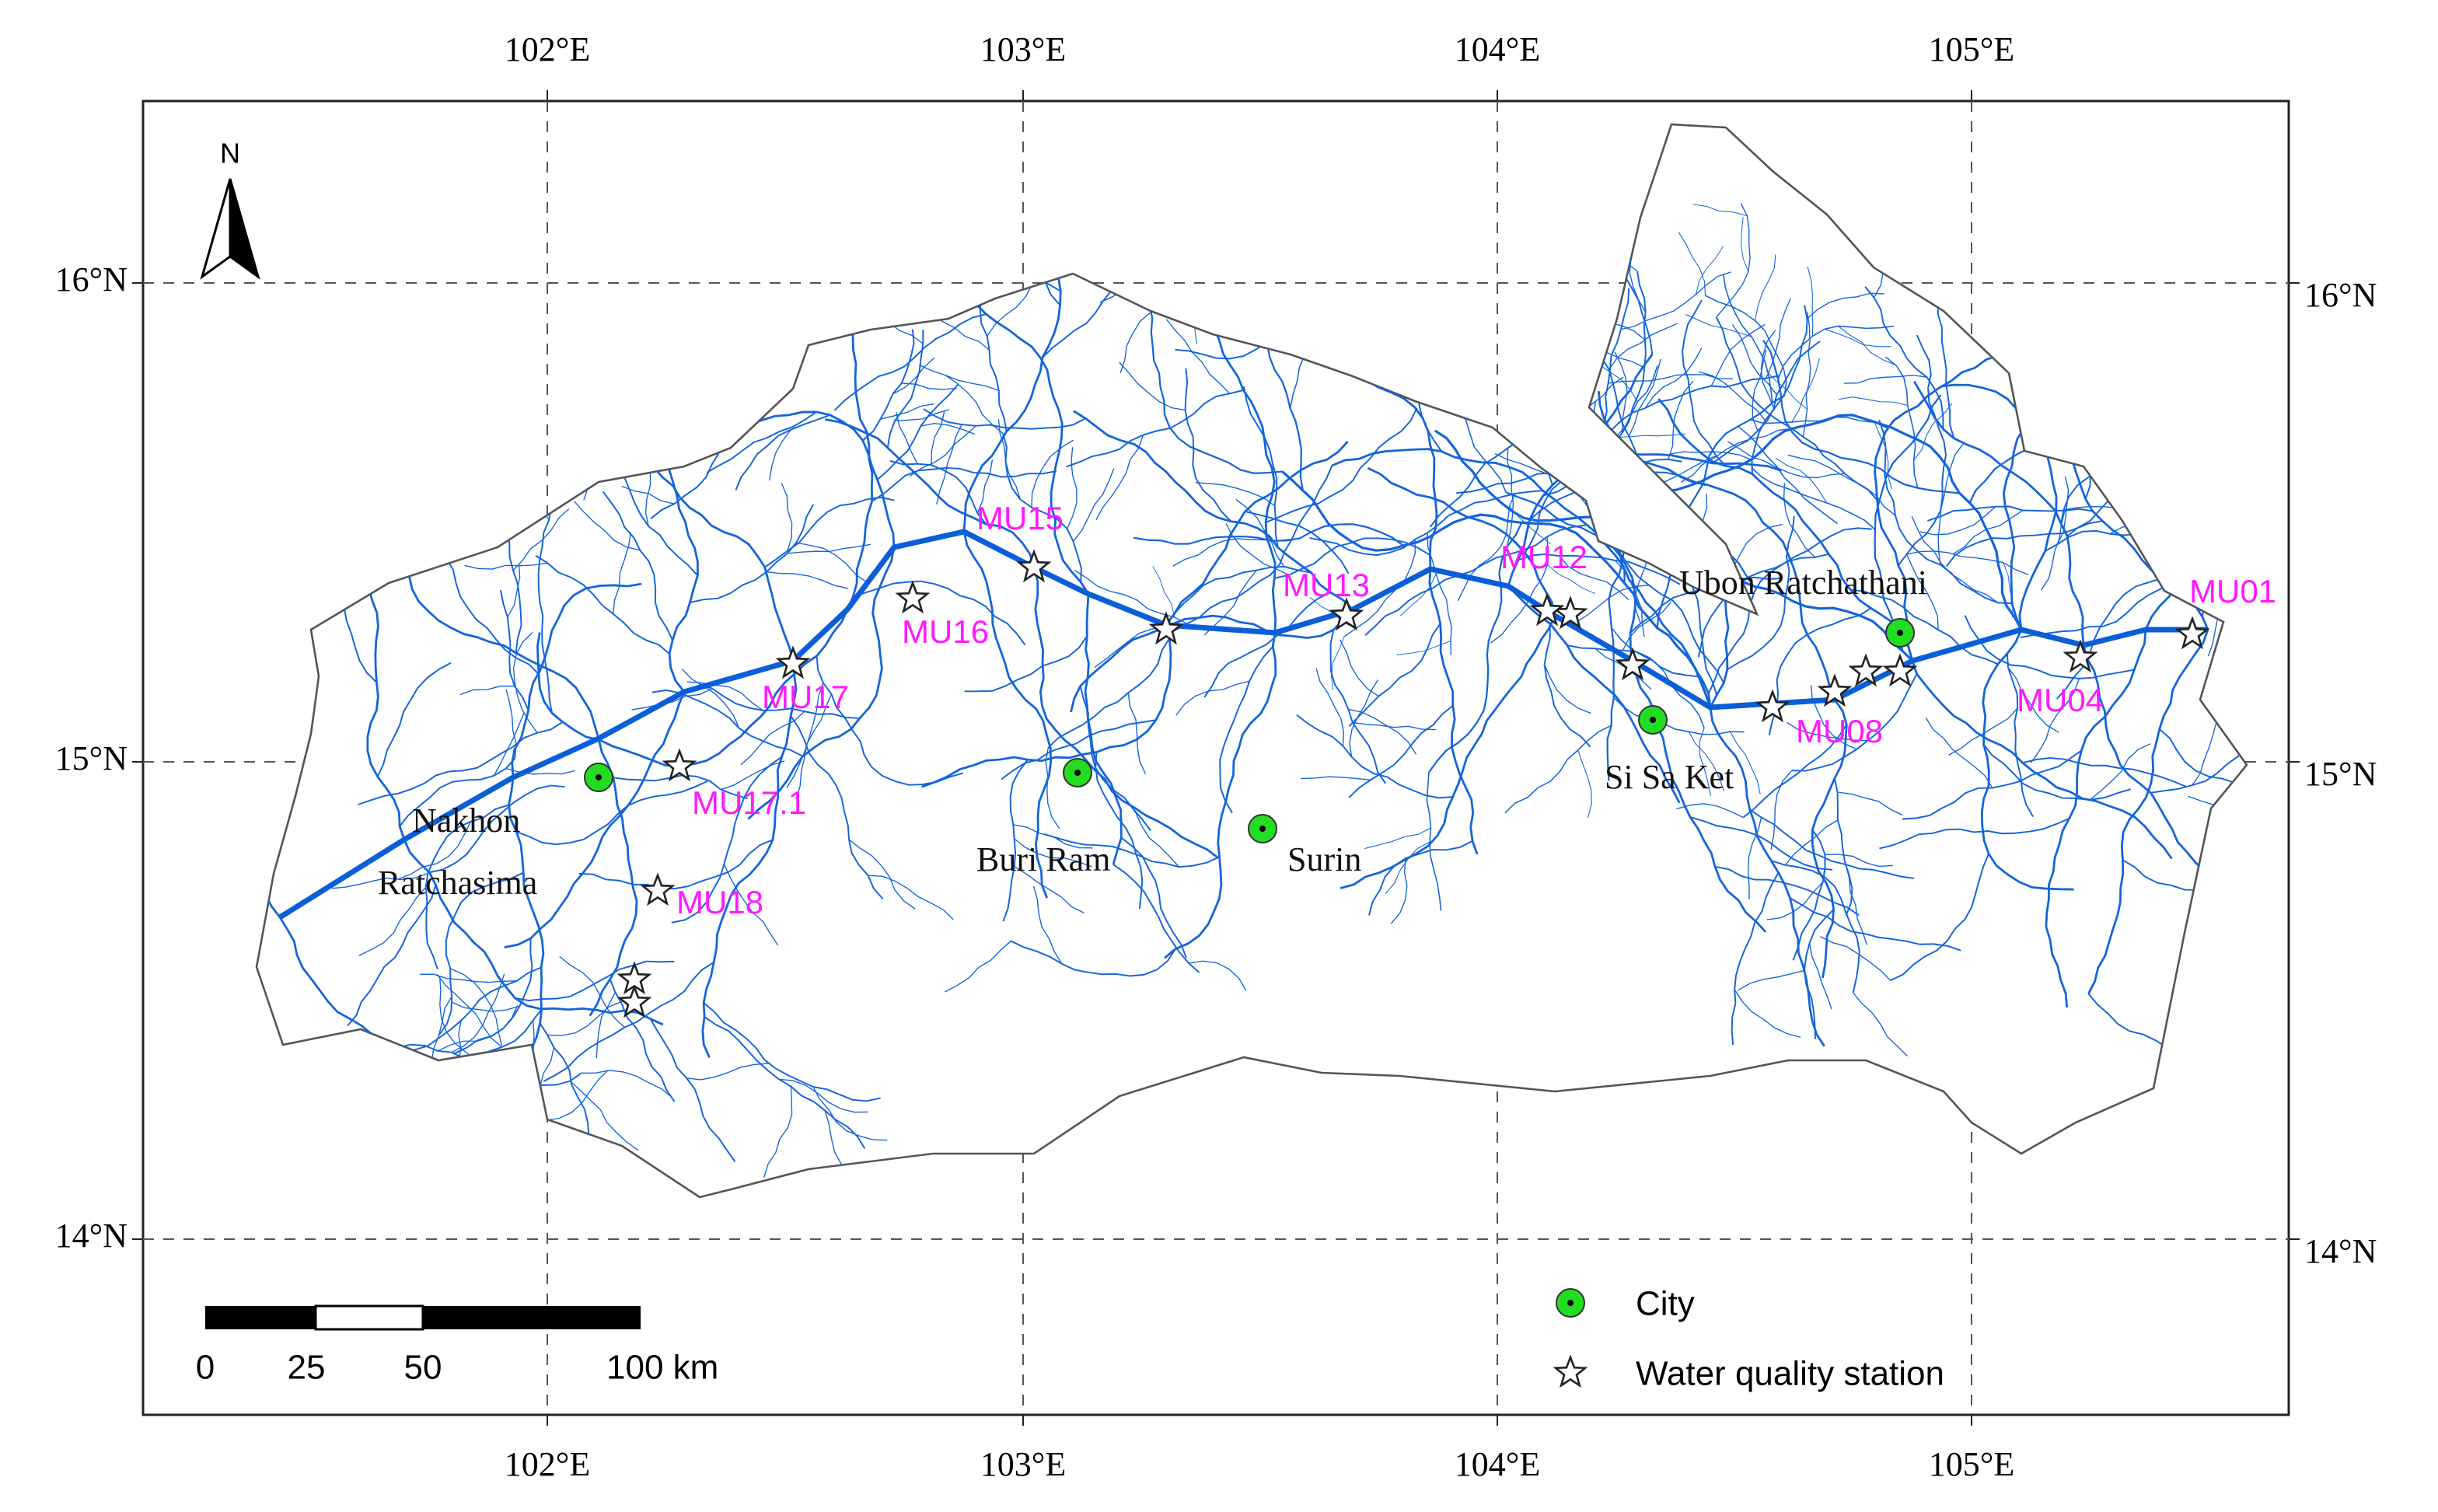 Image resolution: width=2438 pixels, height=1512 pixels. I want to click on longitude-label: 102°E, so click(547, 49).